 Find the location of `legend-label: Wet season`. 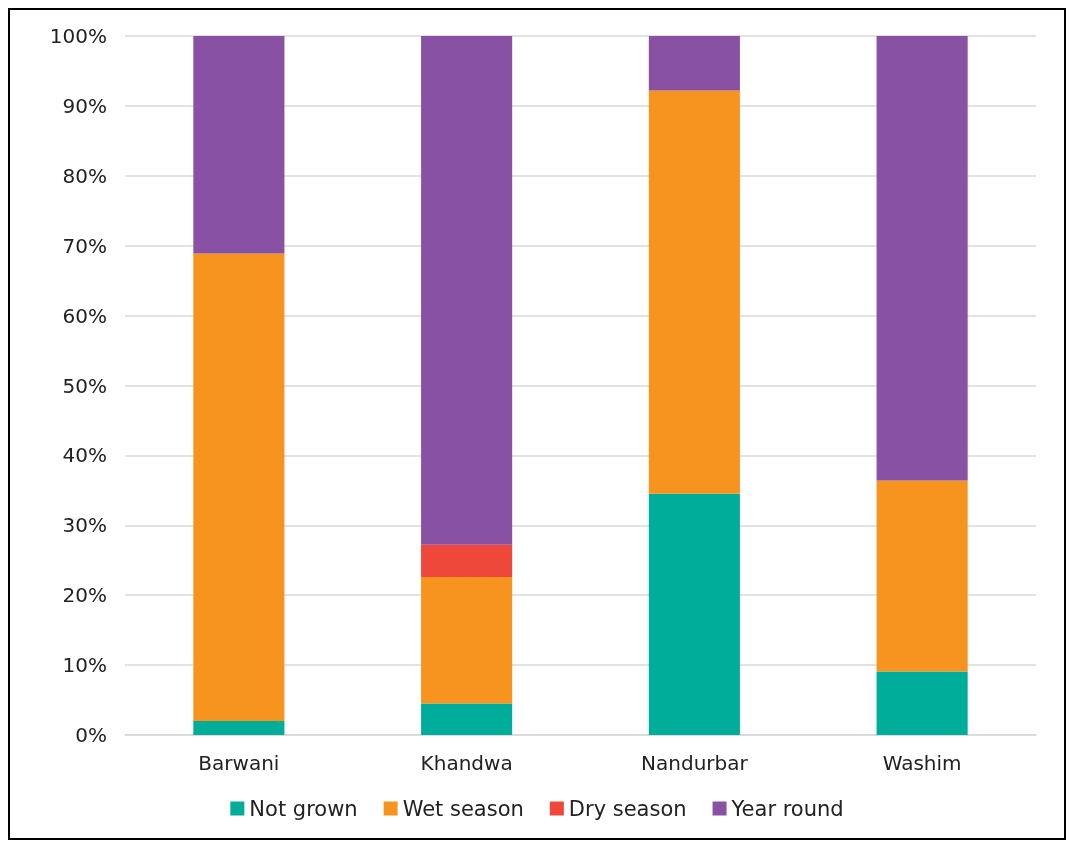

legend-label: Wet season is located at coordinates (463, 808).